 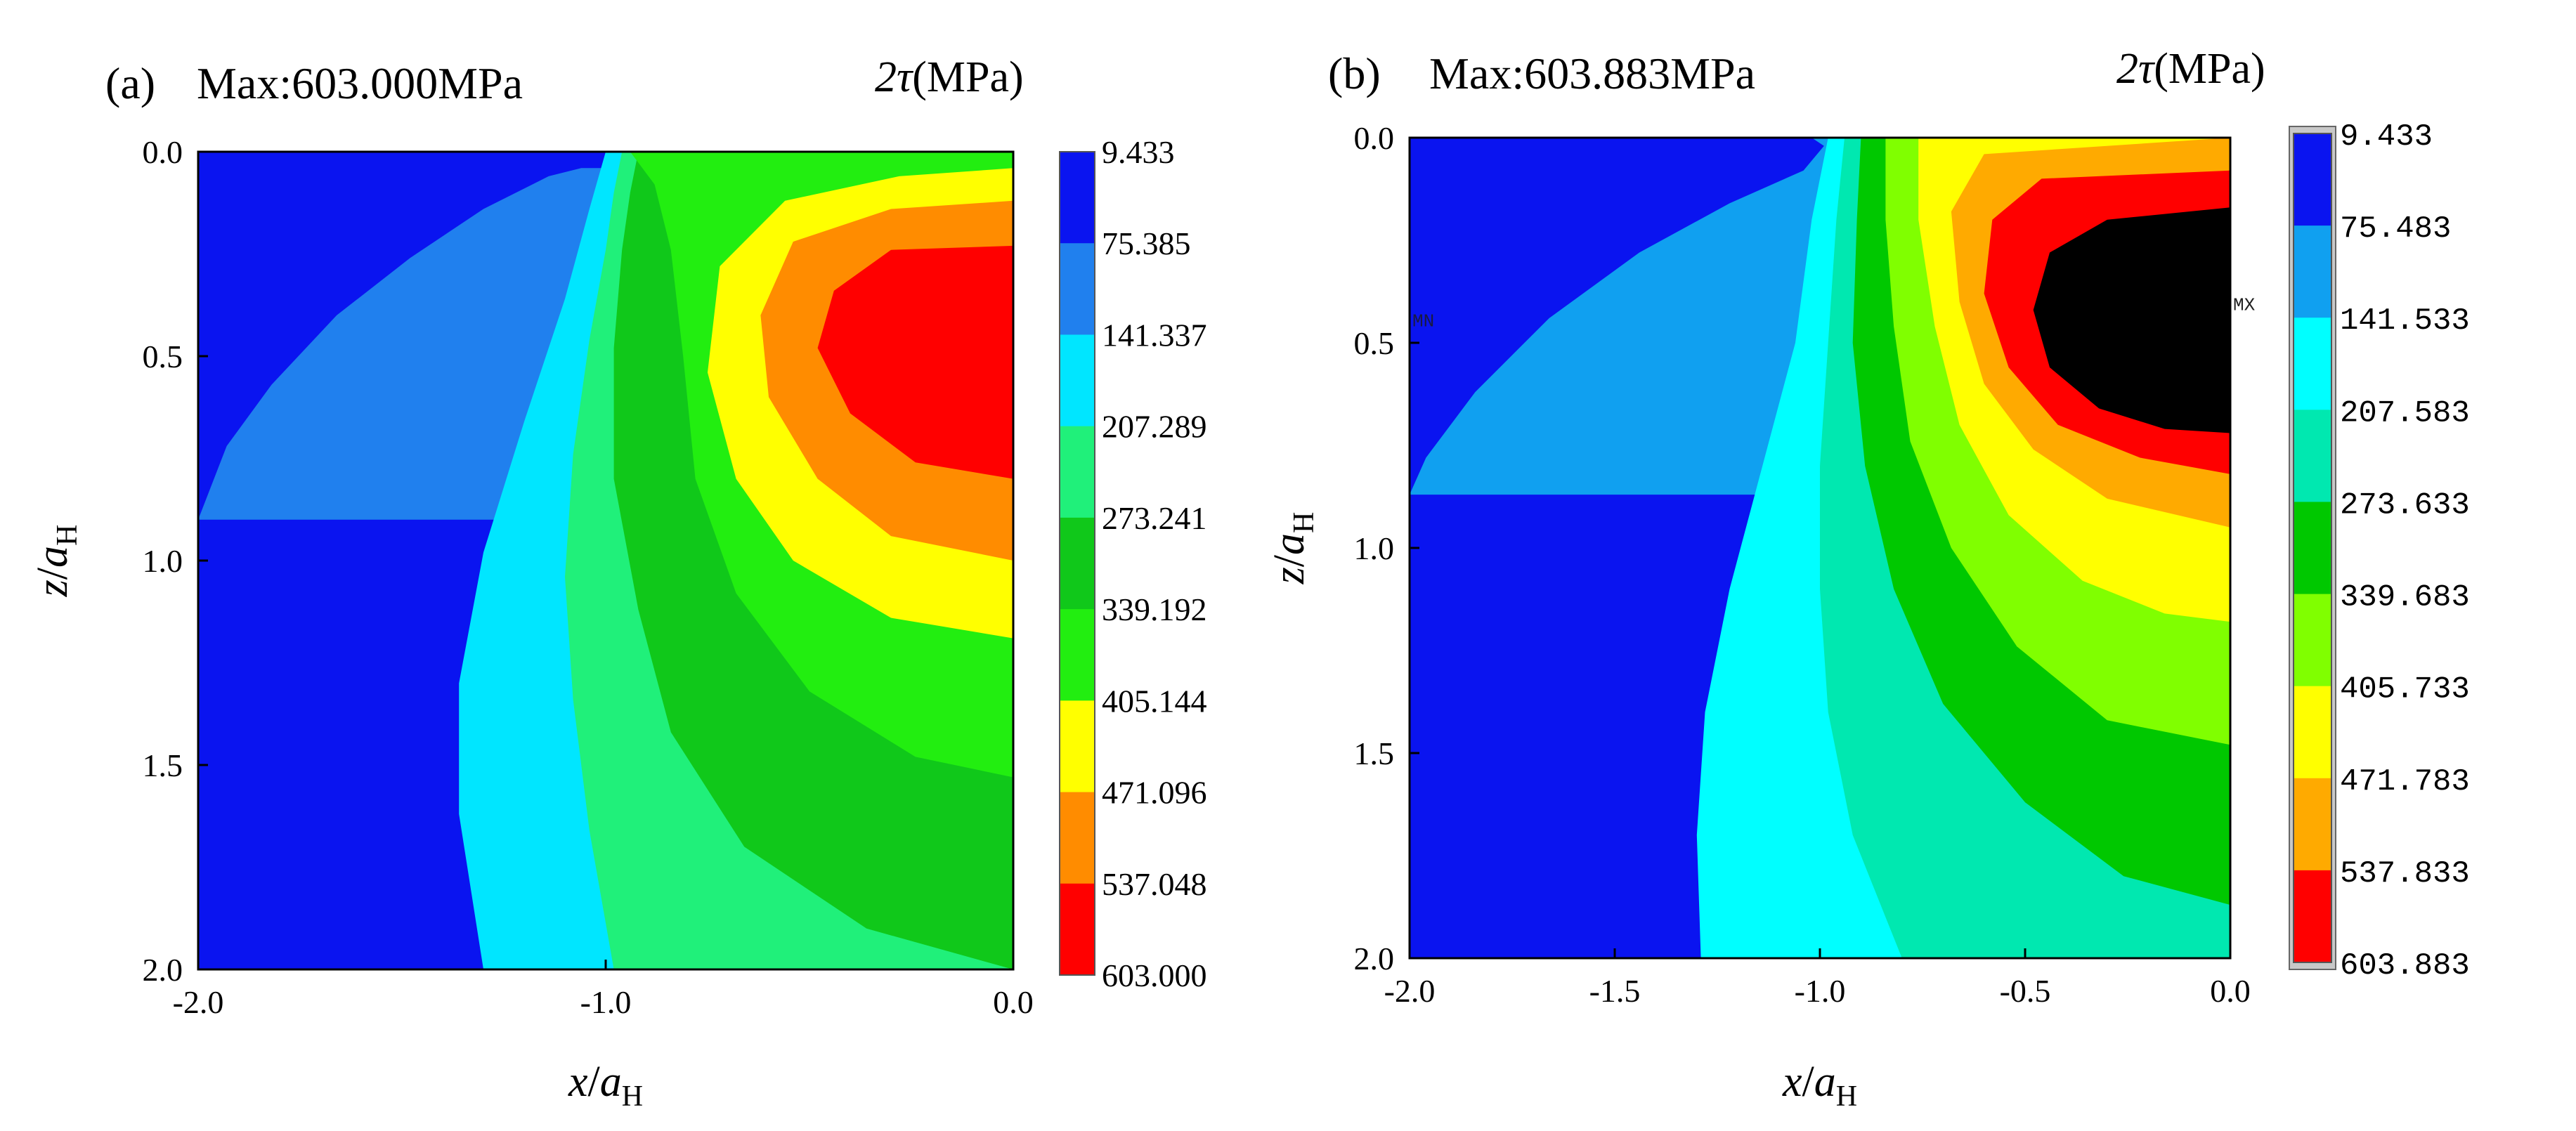 I want to click on colorbar-label: 339.192, so click(x=1154, y=609).